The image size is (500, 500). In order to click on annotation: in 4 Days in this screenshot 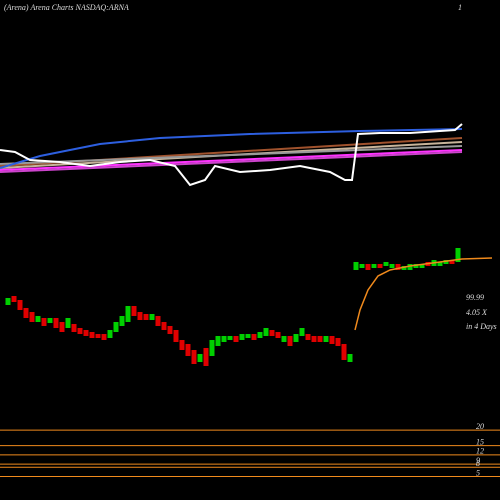, I will do `click(481, 326)`.